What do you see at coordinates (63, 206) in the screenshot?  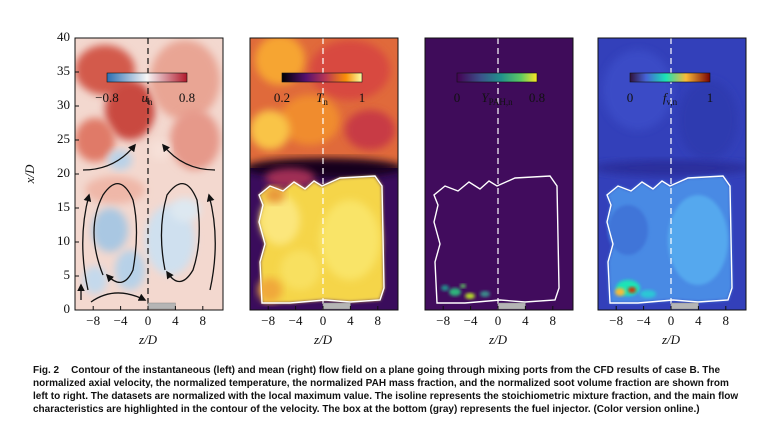 I see `y-tick-label: 15` at bounding box center [63, 206].